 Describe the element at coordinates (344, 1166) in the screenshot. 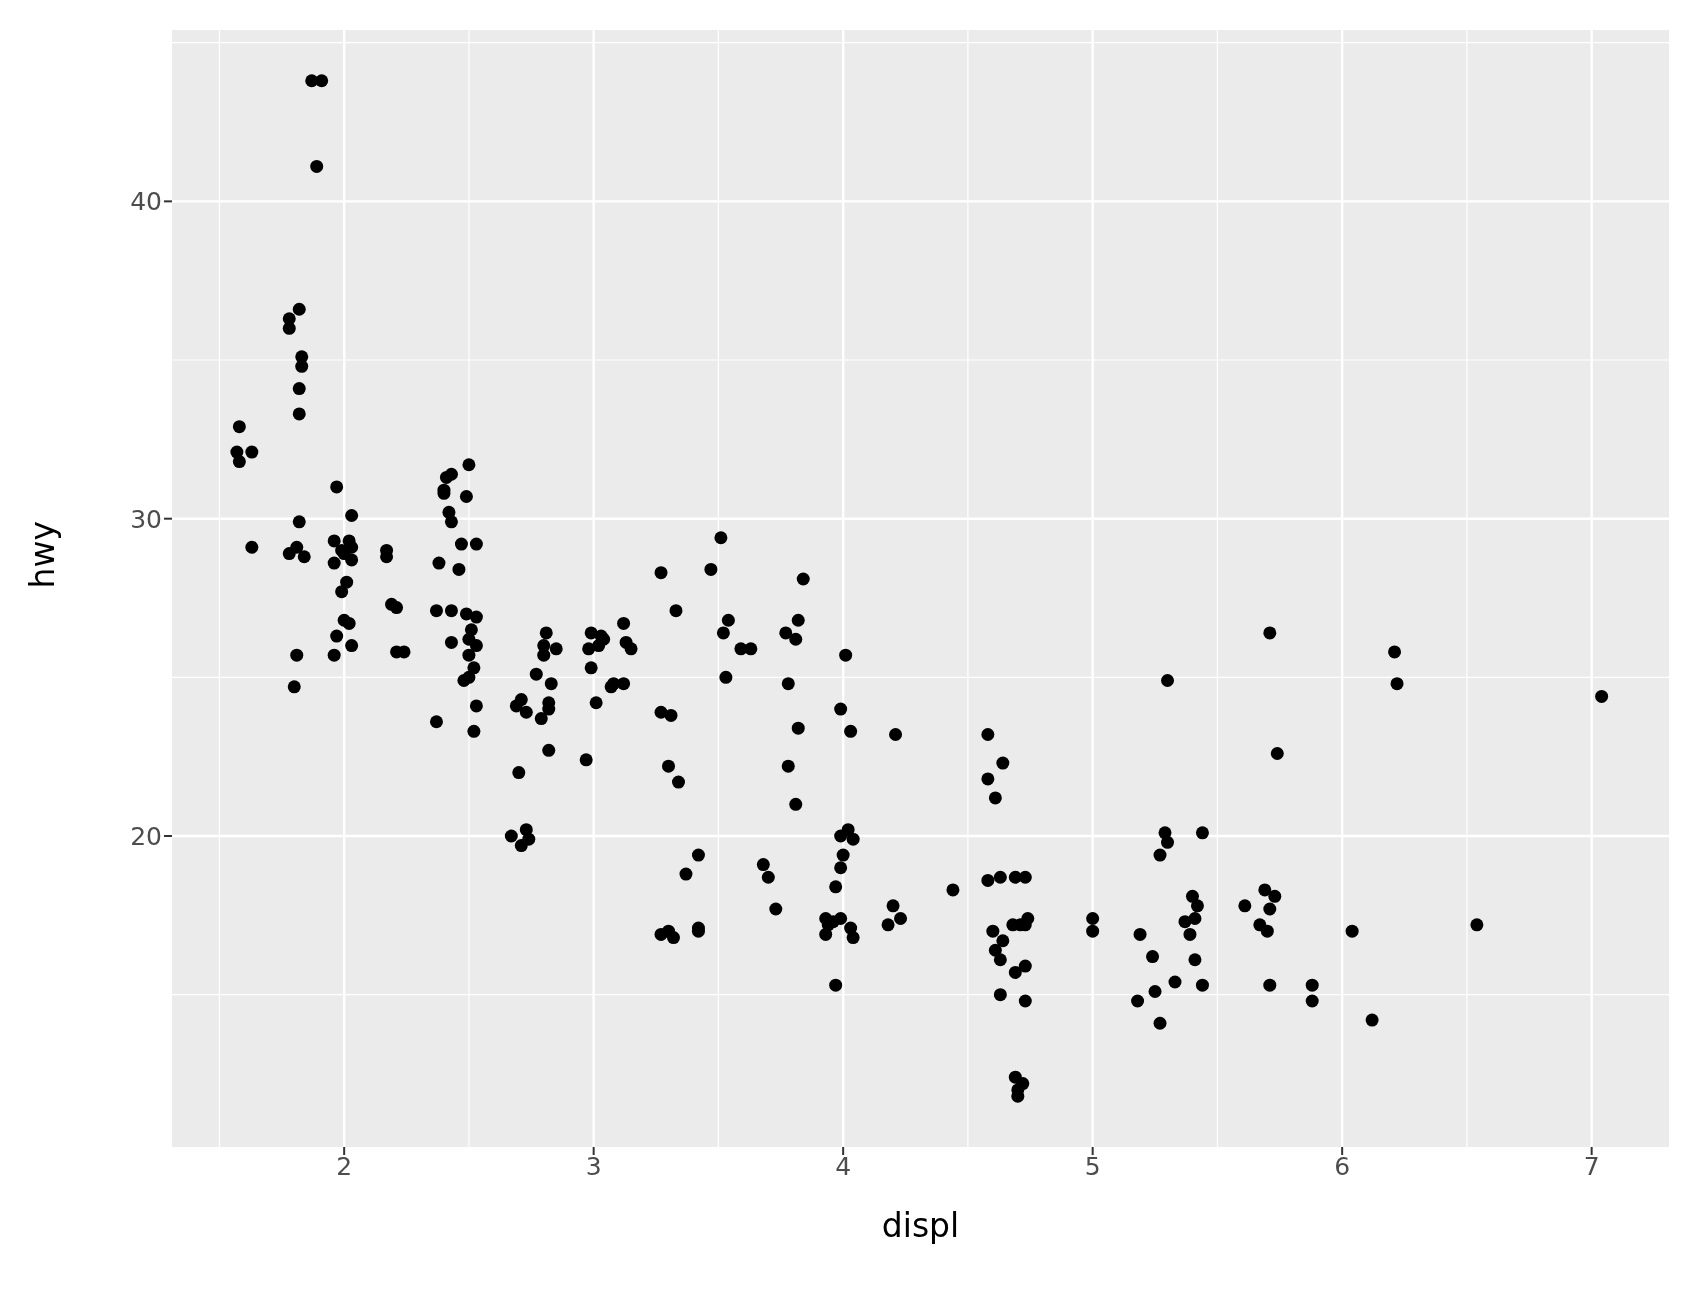

I see `x-tick-label: 2` at that location.